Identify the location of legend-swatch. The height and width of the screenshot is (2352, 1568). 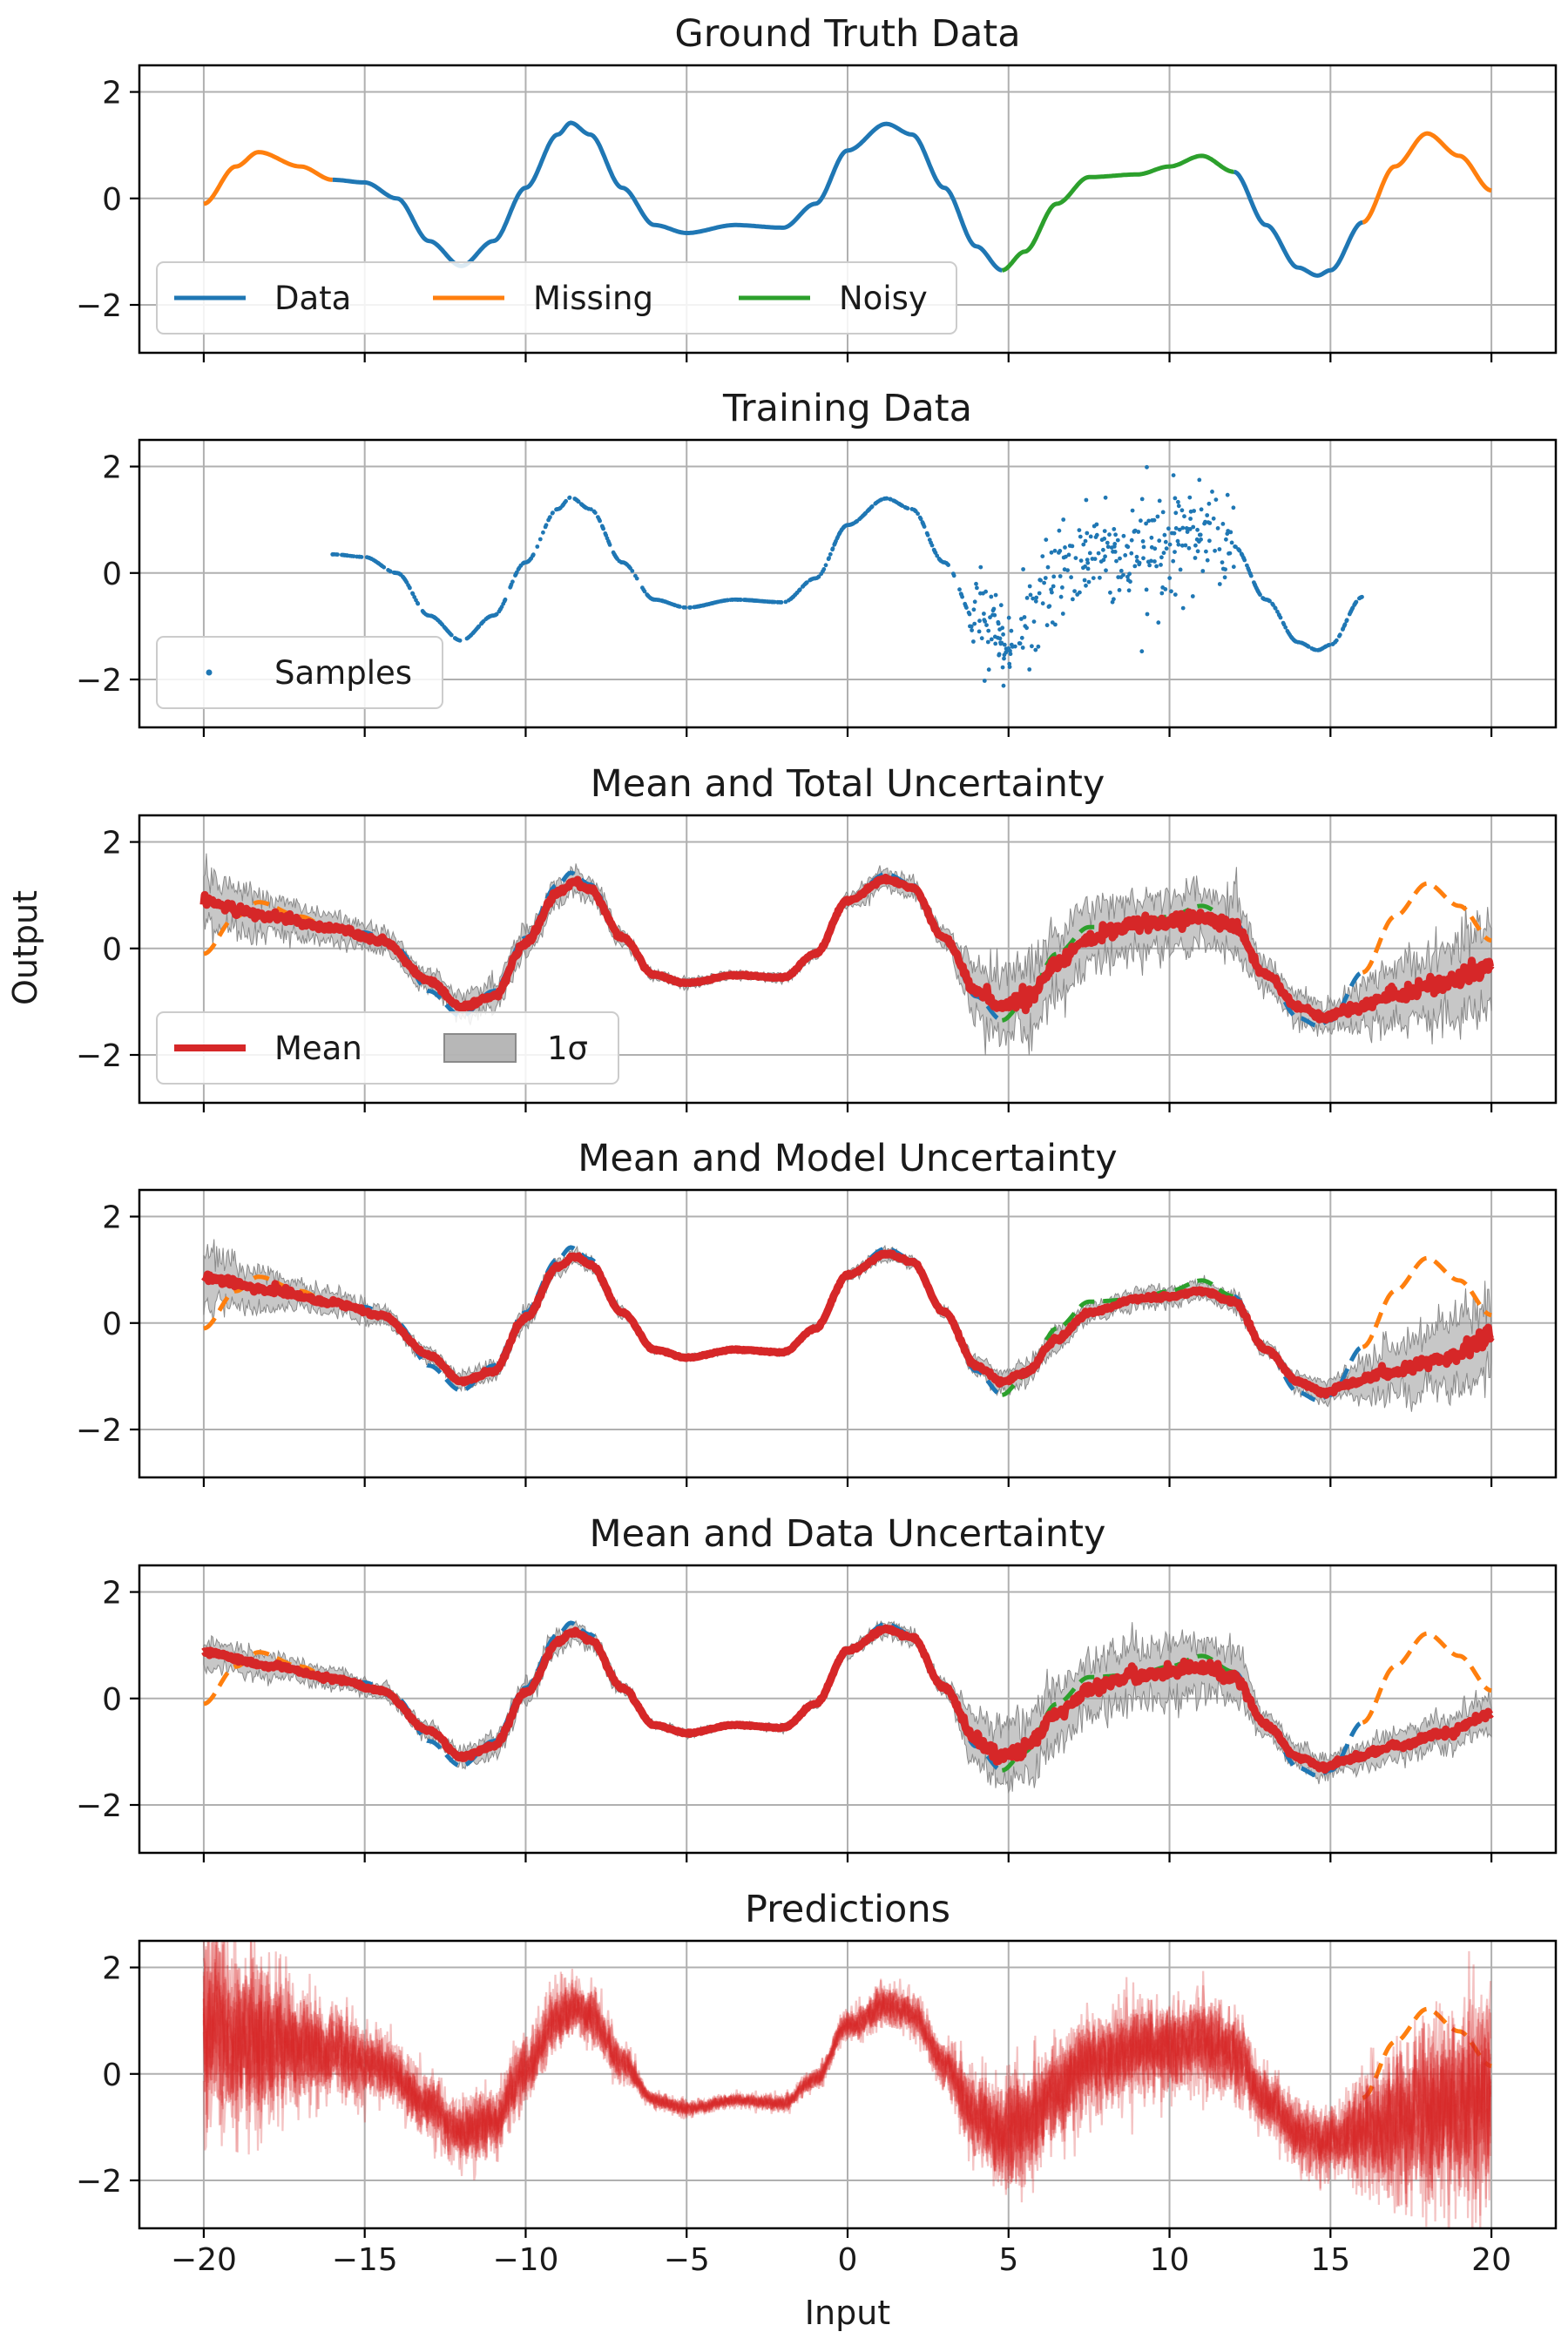
(209, 672).